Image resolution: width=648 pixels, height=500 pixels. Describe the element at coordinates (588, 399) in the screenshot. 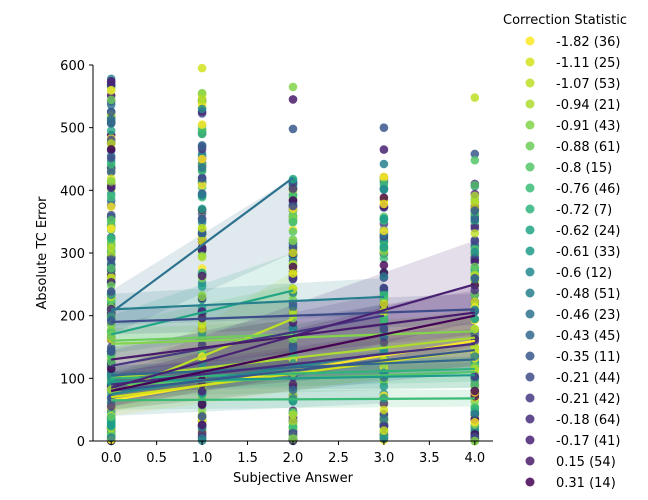

I see `legend-label: -0.21 (42)` at that location.